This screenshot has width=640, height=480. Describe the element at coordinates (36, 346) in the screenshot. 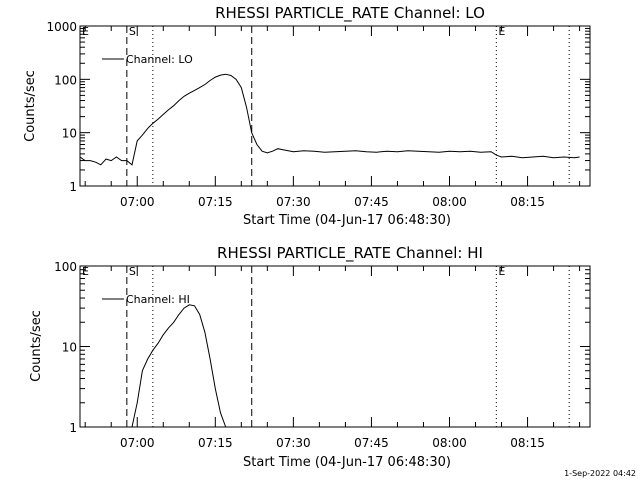

I see `y-axis-label-hi: Counts/sec` at that location.